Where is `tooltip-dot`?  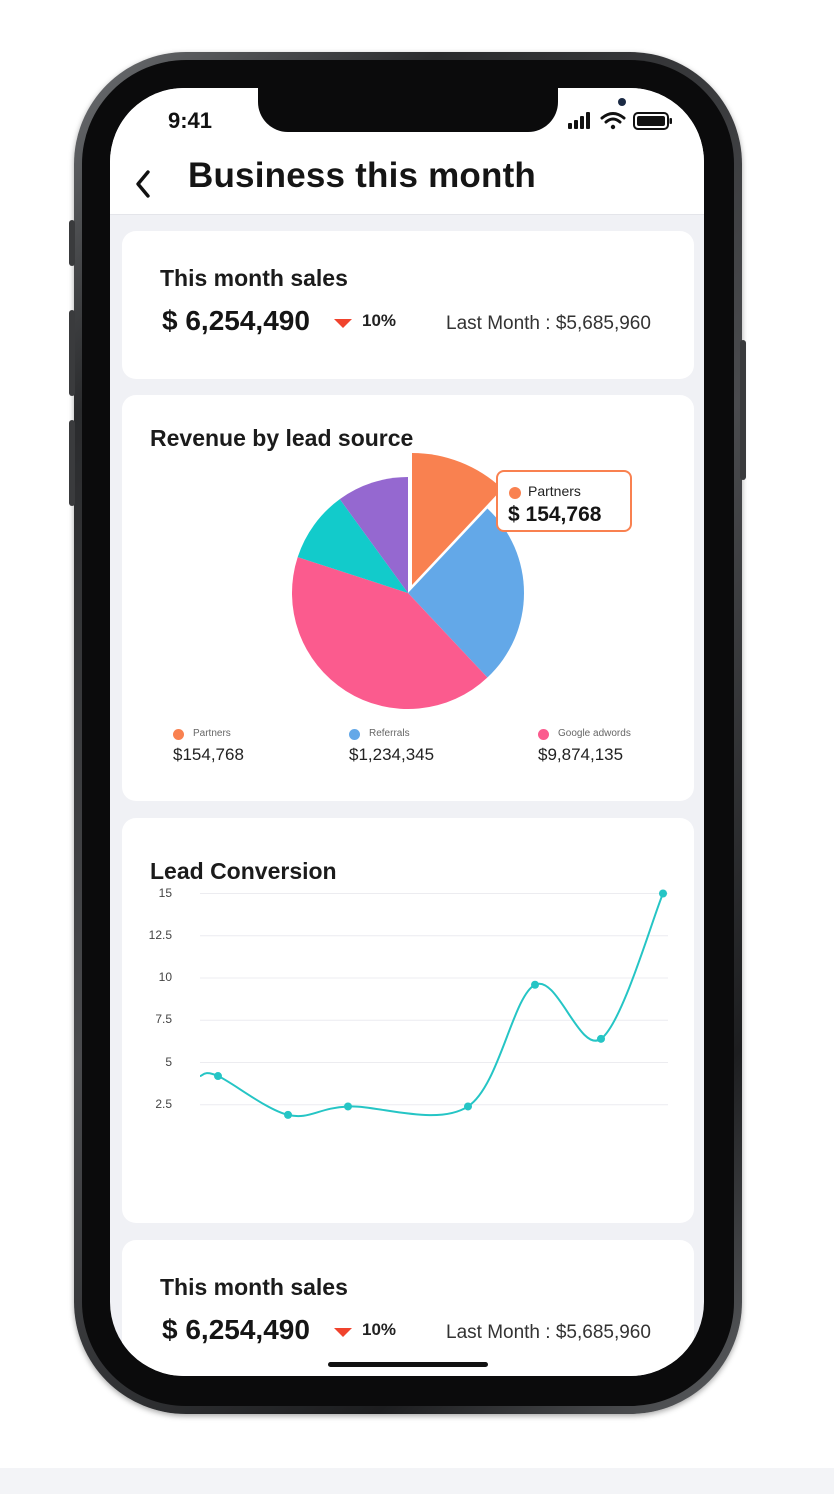
tooltip-dot is located at coordinates (515, 493).